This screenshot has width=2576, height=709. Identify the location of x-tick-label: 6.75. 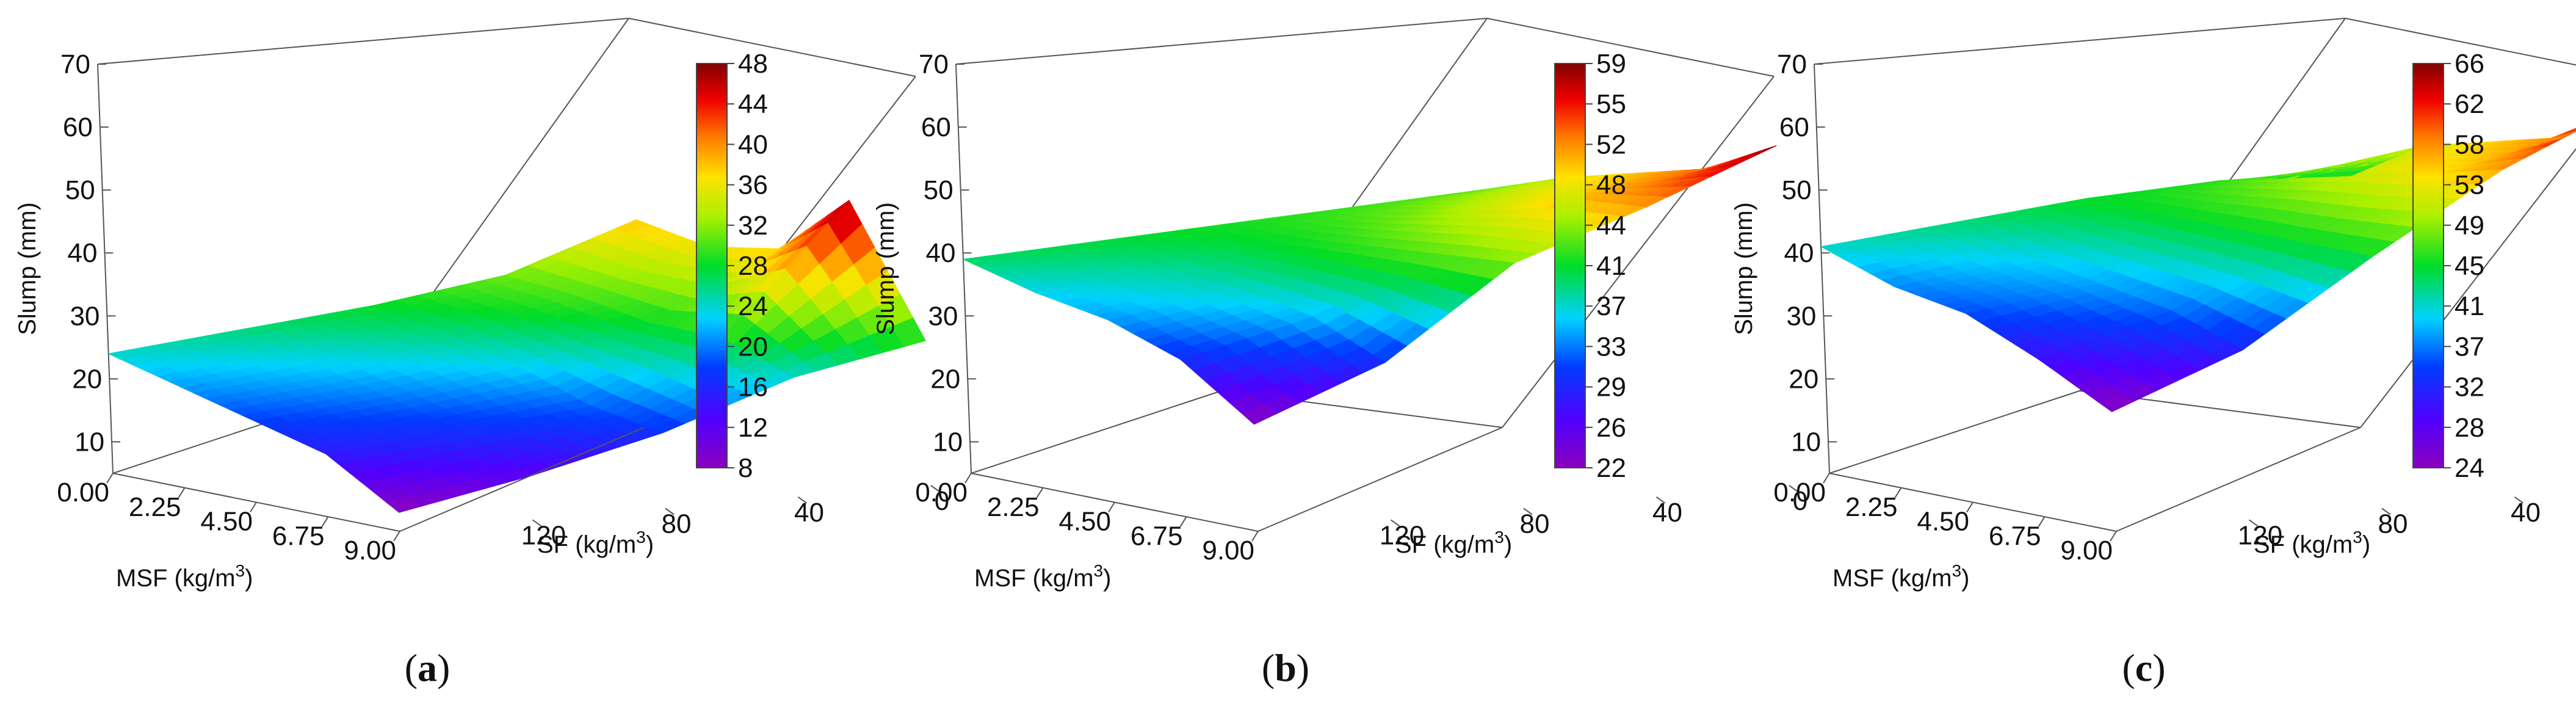
(1157, 536).